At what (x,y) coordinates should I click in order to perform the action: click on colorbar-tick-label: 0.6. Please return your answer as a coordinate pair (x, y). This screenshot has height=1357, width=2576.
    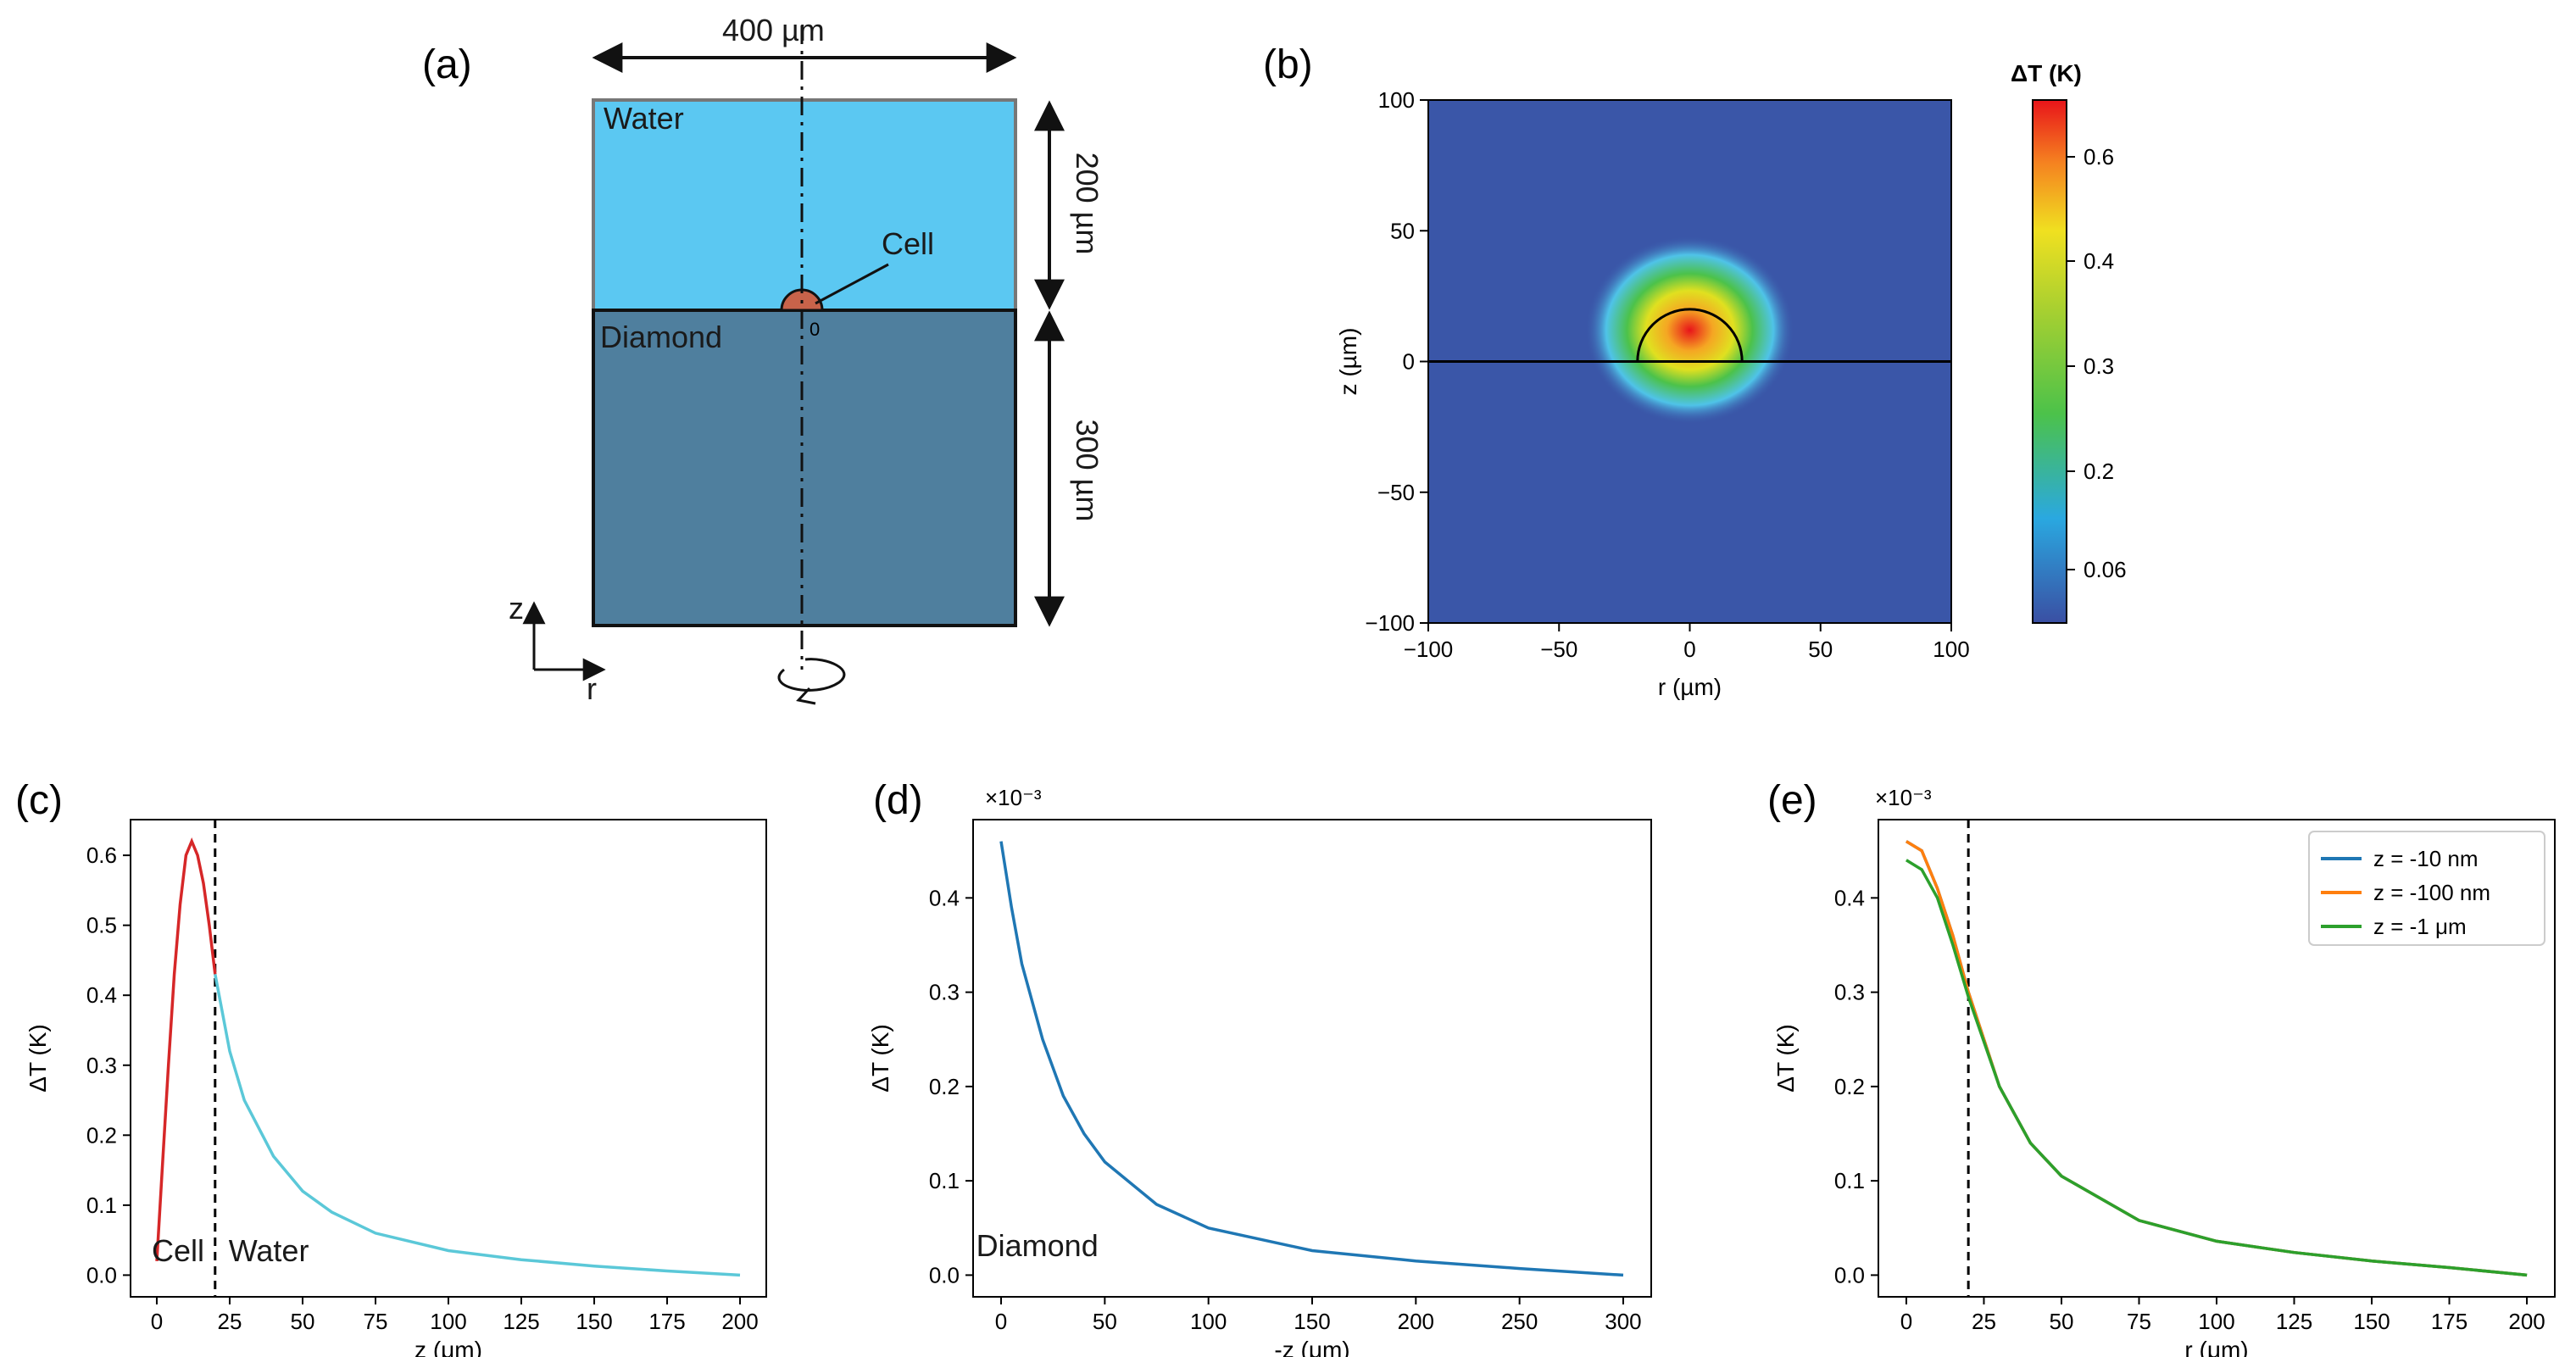
    Looking at the image, I should click on (2099, 157).